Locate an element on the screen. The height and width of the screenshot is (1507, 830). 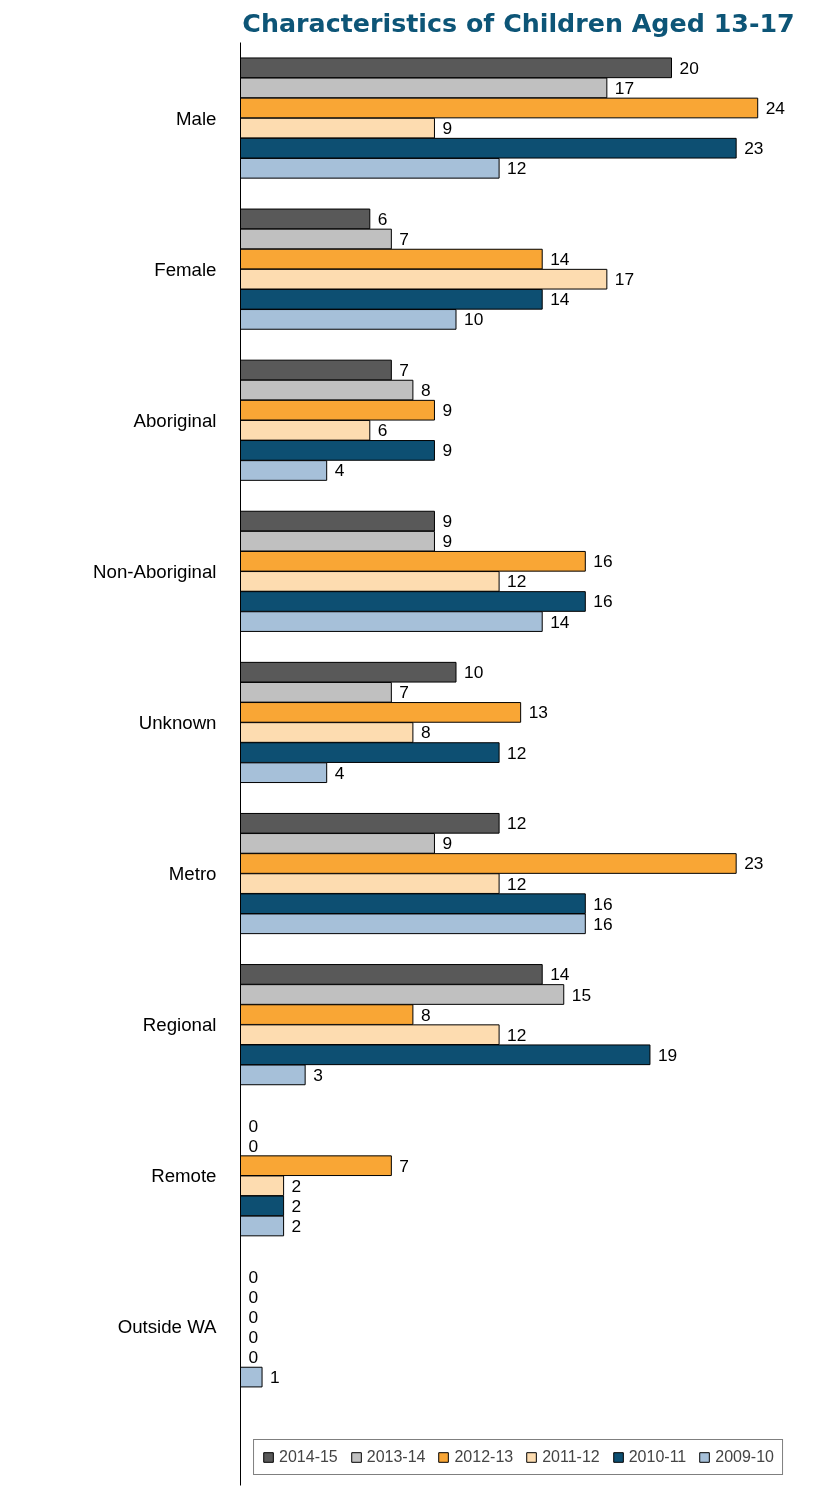
legend-label: 2011-12 is located at coordinates (571, 1457).